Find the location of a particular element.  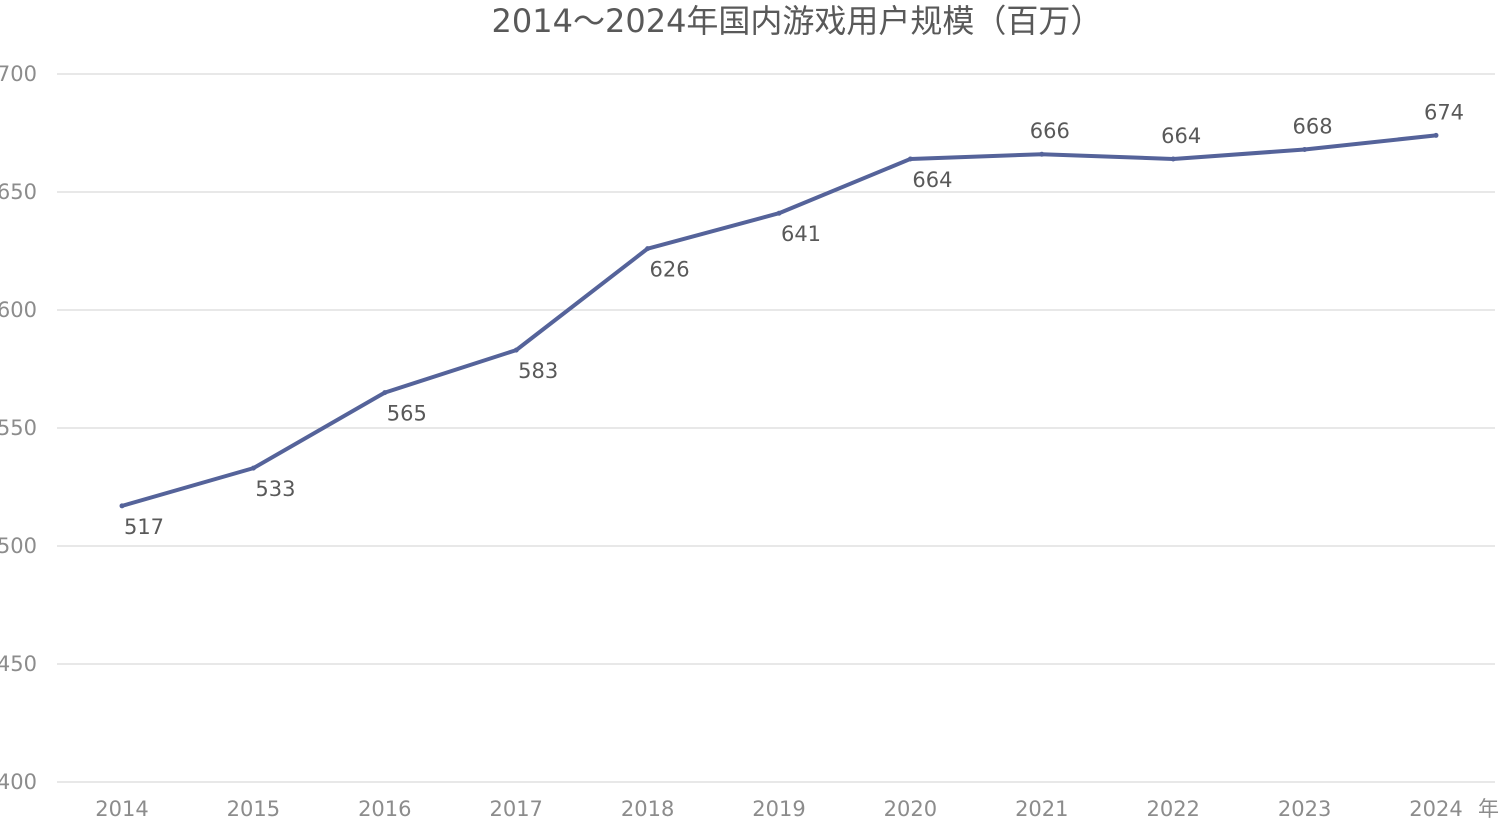

x-tick-label: 2015 is located at coordinates (253, 809).